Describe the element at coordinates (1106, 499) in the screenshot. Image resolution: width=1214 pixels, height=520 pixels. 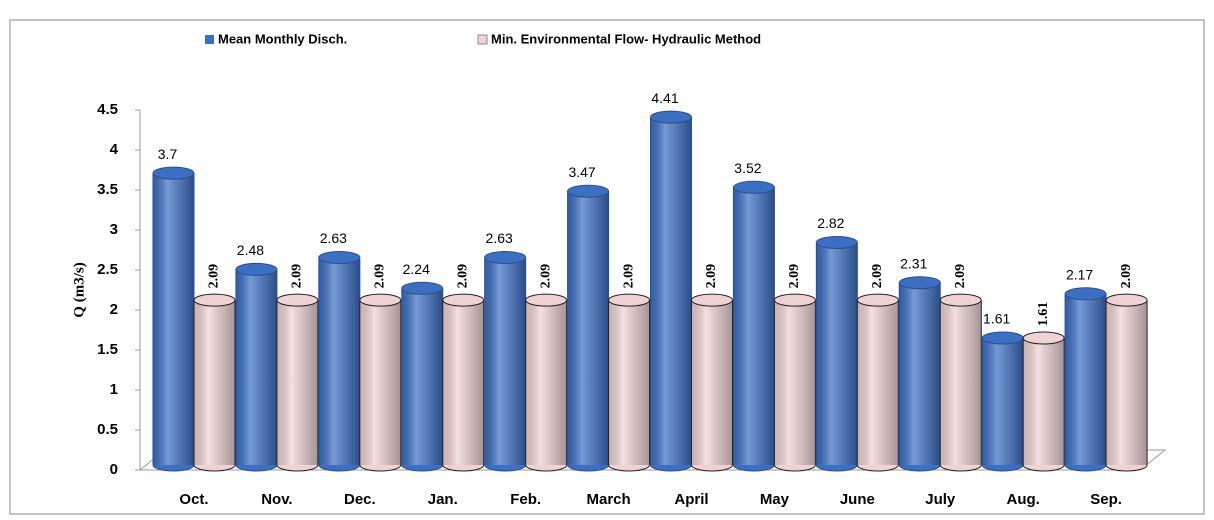
I see `x-tick-label: Sep.` at that location.